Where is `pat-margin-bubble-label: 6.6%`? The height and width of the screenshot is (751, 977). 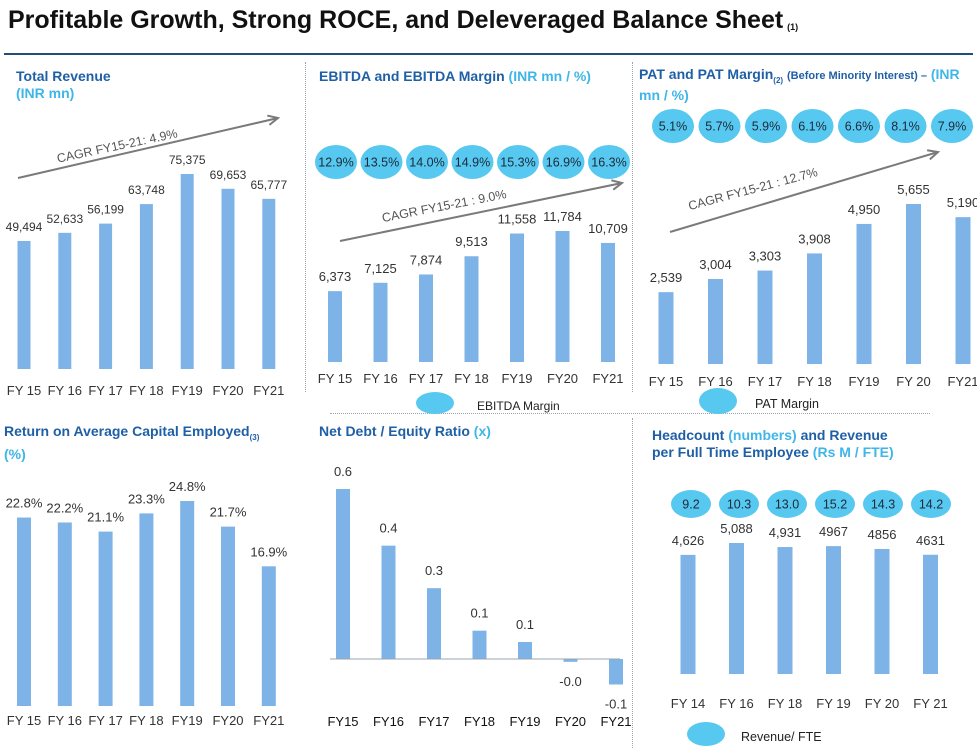
pat-margin-bubble-label: 6.6% is located at coordinates (859, 127).